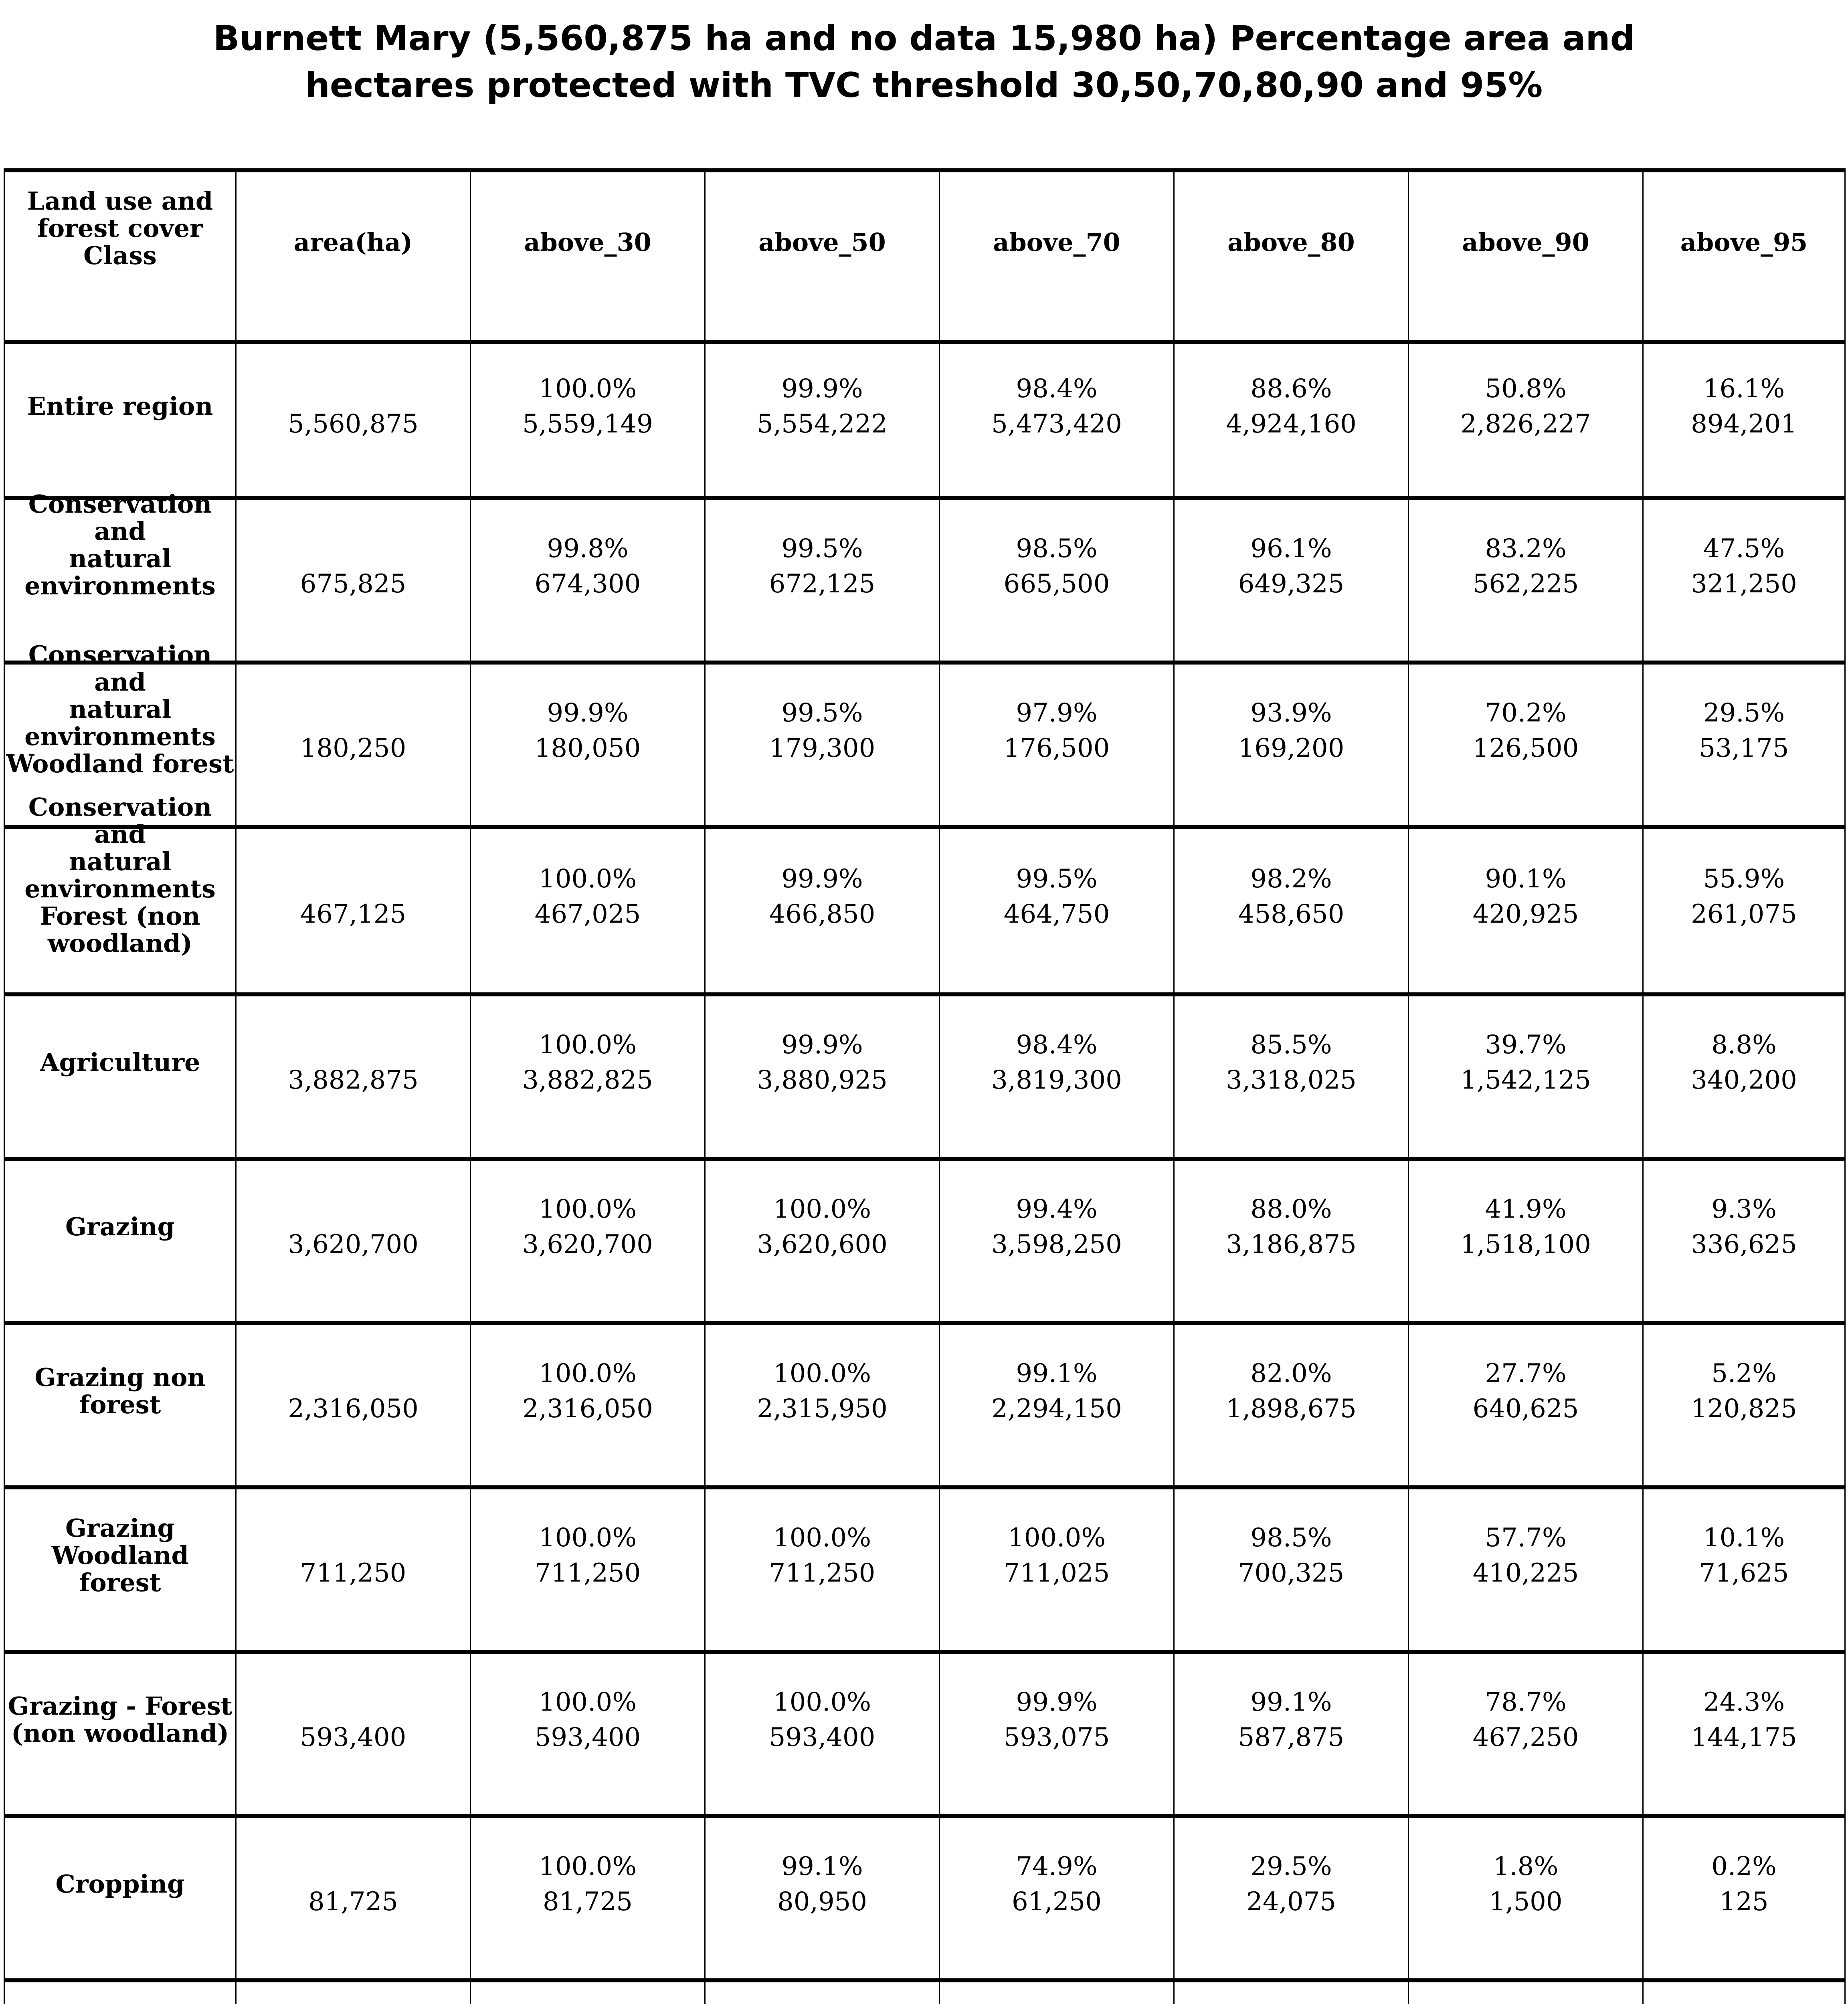 The image size is (1848, 2004). What do you see at coordinates (1291, 580) in the screenshot?
I see `cell-above-80: 96.1% 649,325` at bounding box center [1291, 580].